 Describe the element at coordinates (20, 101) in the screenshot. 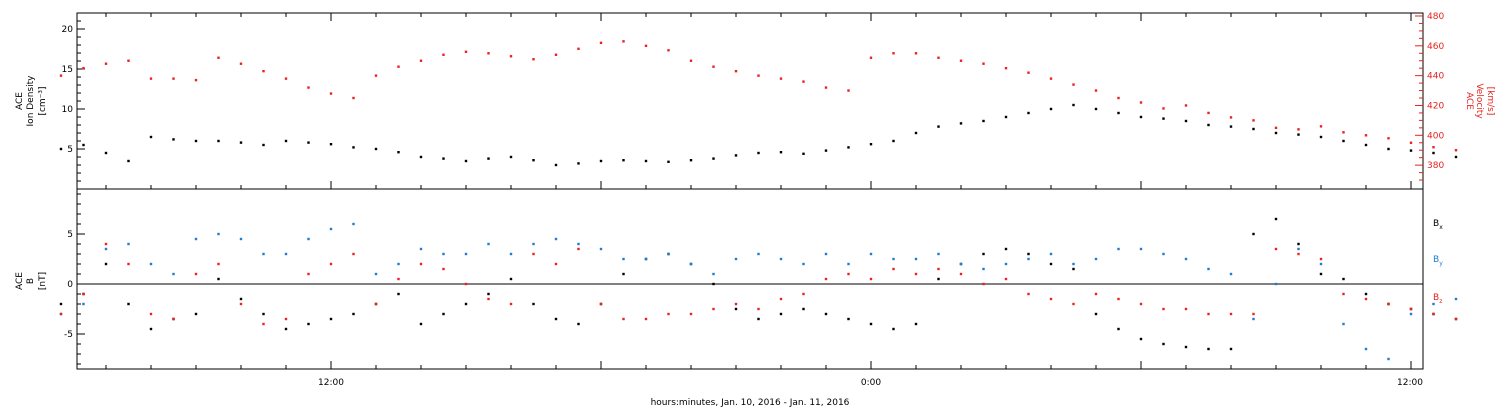

I see `density-label-line1: ACE` at that location.